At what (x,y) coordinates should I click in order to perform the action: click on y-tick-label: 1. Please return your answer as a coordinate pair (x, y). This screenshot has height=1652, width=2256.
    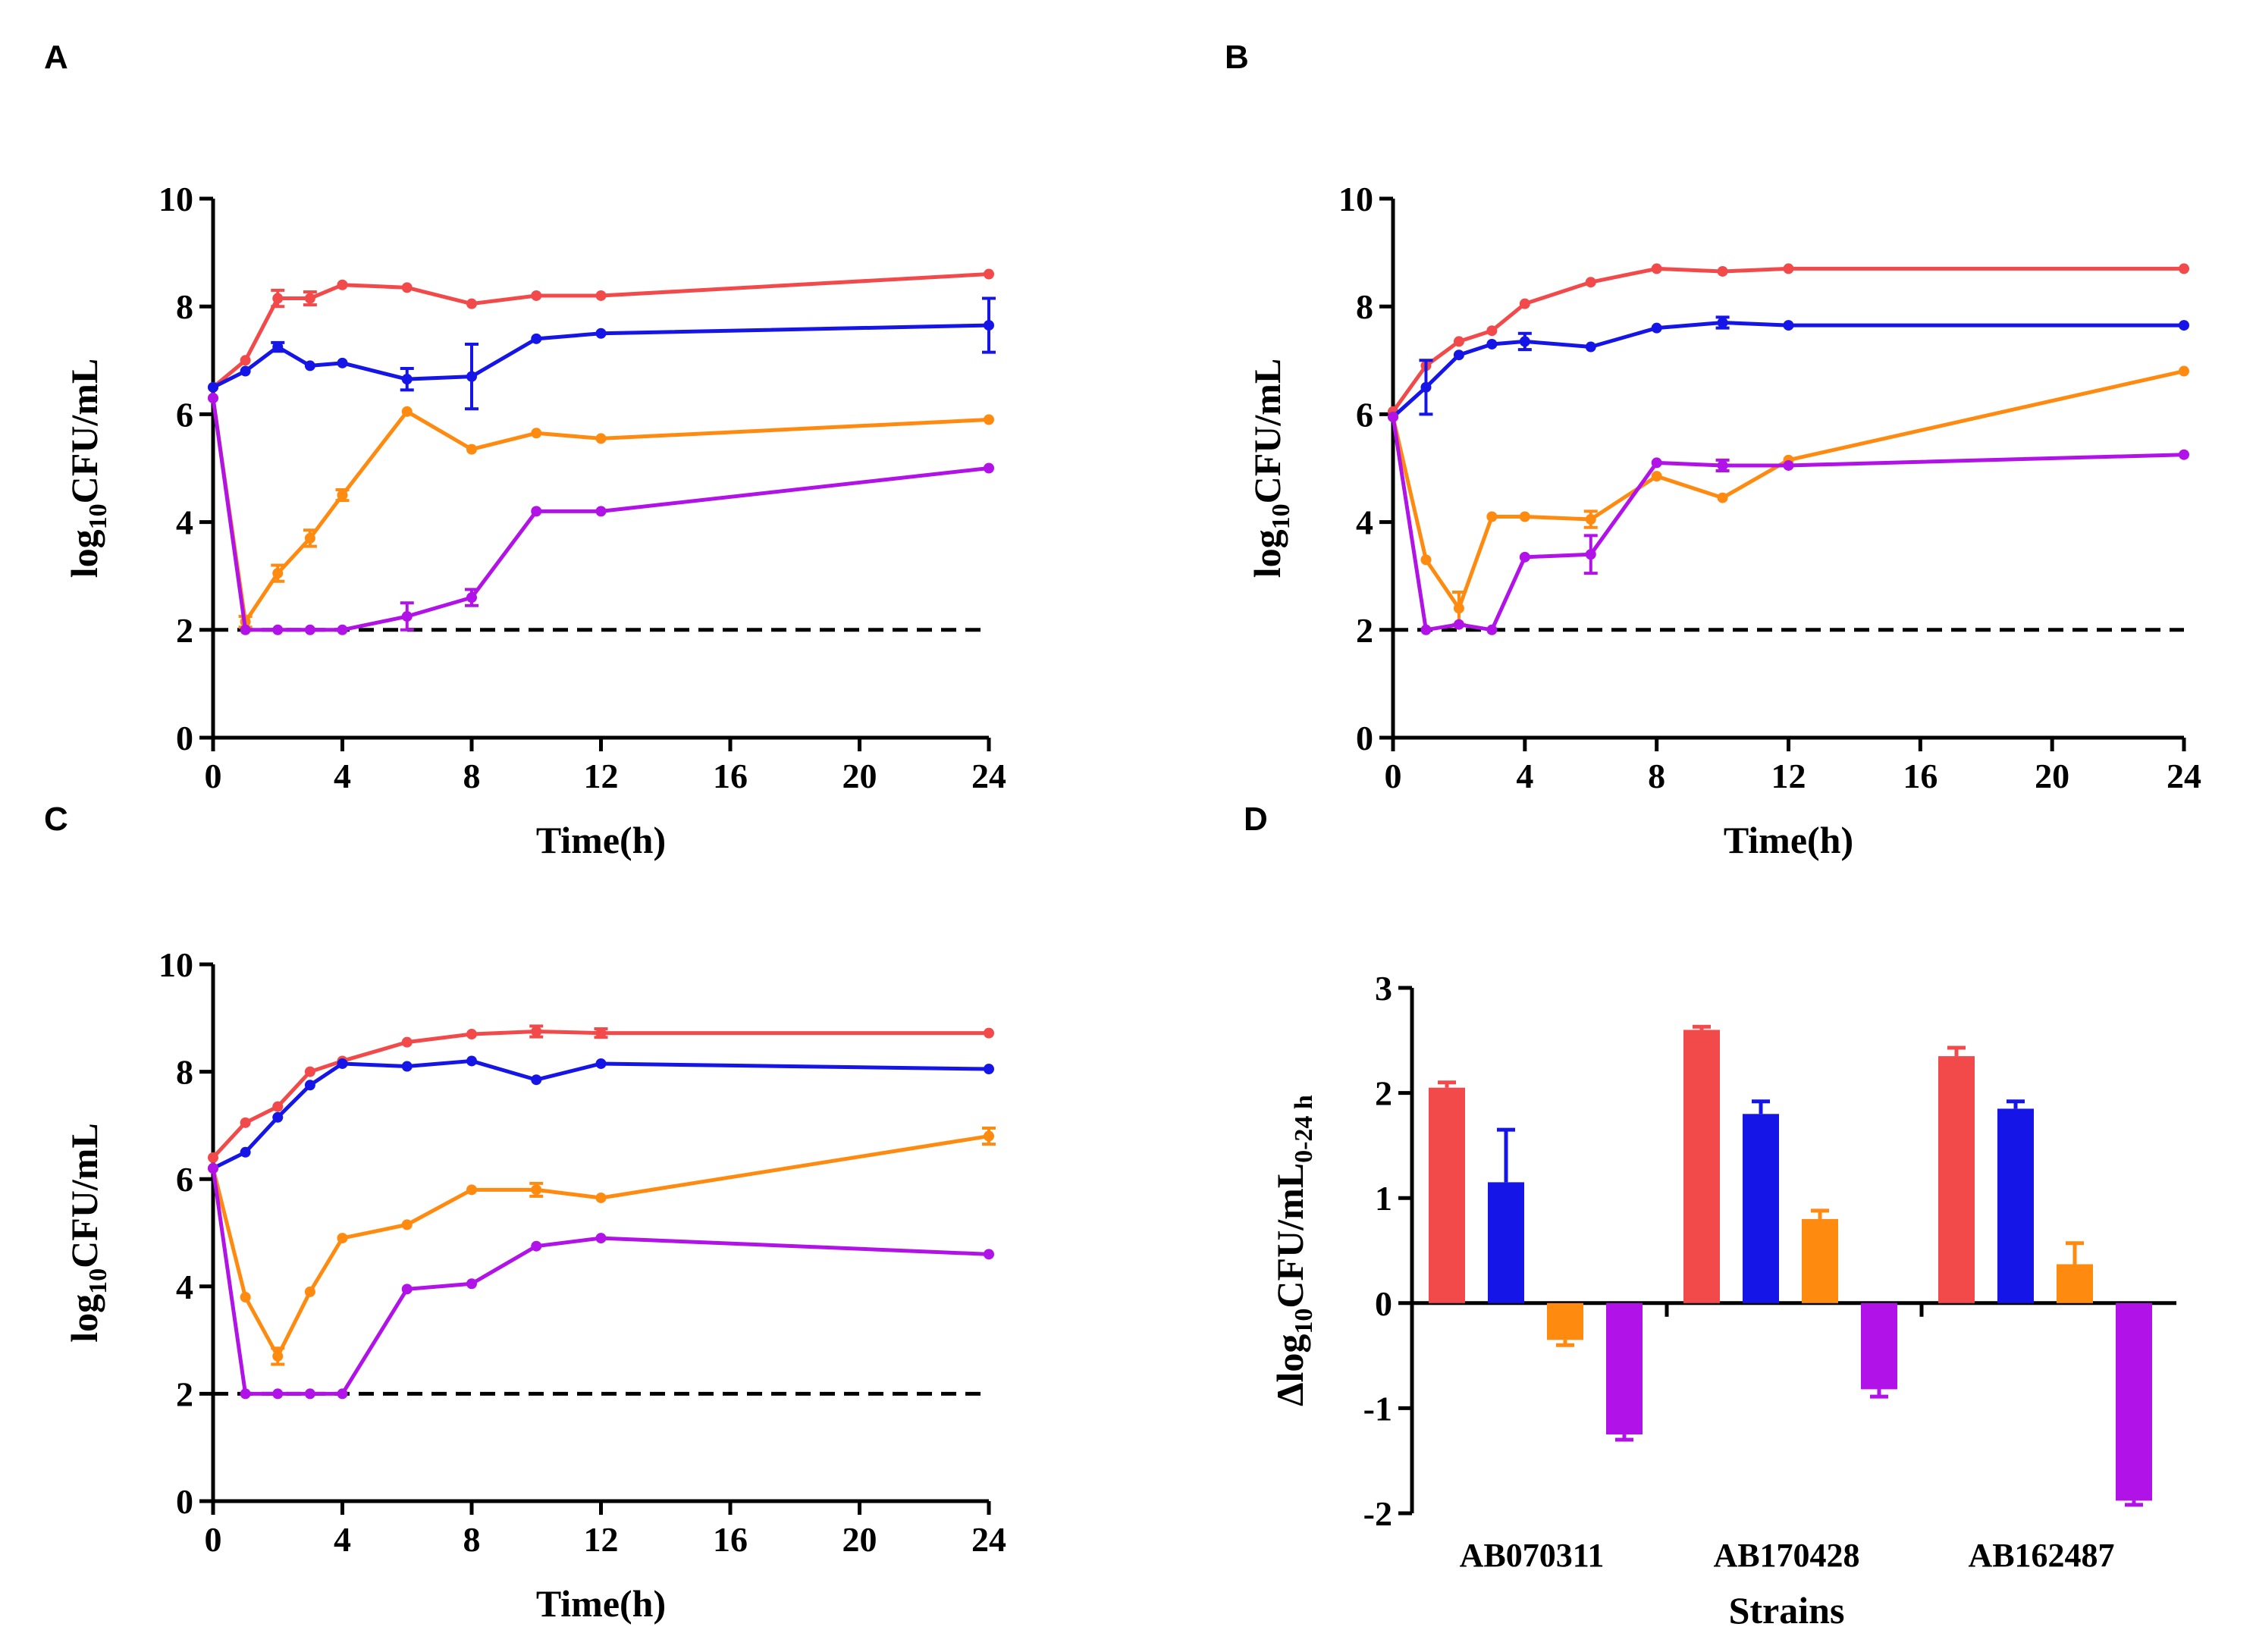
    Looking at the image, I should click on (1383, 1198).